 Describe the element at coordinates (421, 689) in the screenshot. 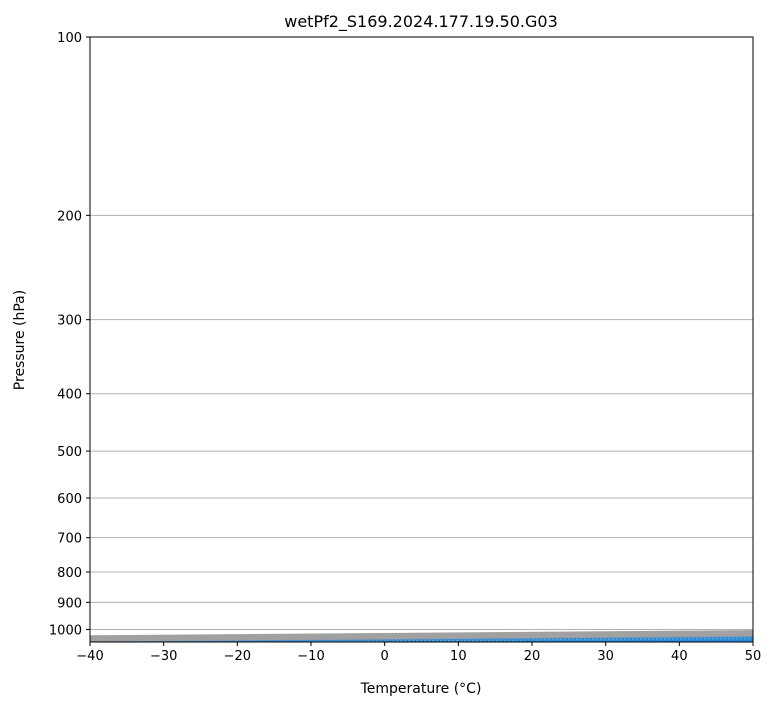

I see `x-axis-label: Temperature (°C)` at that location.